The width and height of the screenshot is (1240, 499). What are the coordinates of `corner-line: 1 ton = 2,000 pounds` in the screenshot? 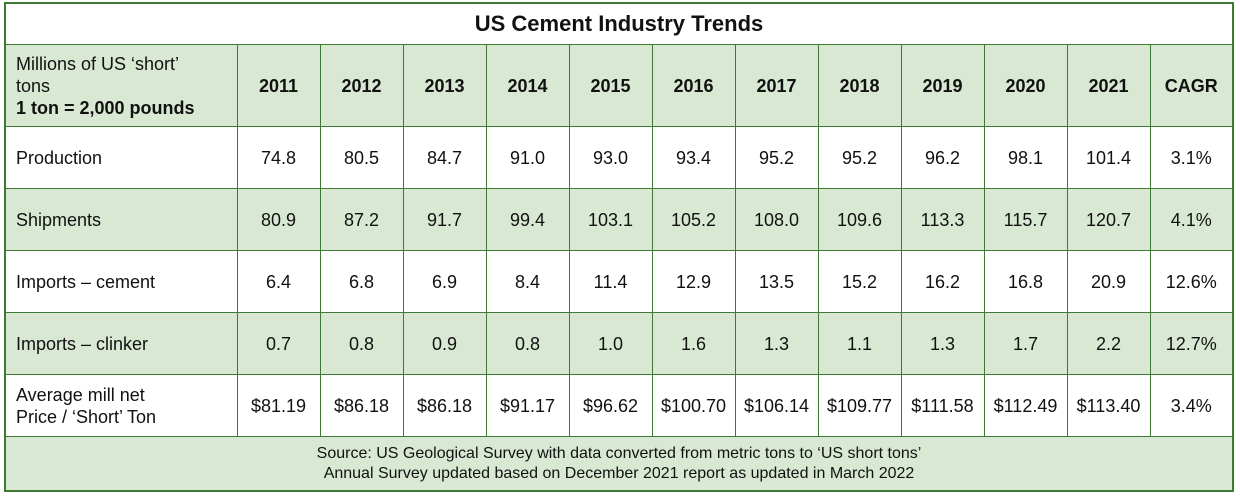 It's located at (105, 107).